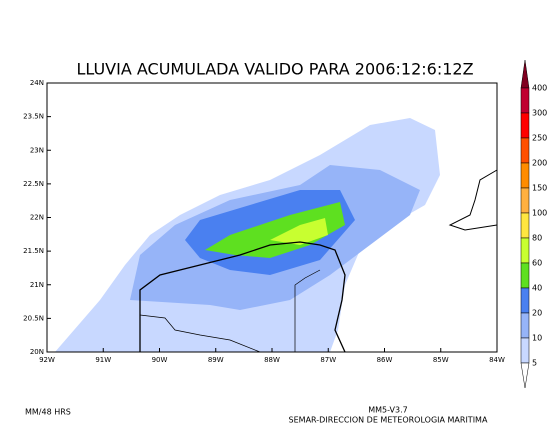 Image resolution: width=550 pixels, height=425 pixels. What do you see at coordinates (539, 188) in the screenshot?
I see `colorbar-label: 150` at bounding box center [539, 188].